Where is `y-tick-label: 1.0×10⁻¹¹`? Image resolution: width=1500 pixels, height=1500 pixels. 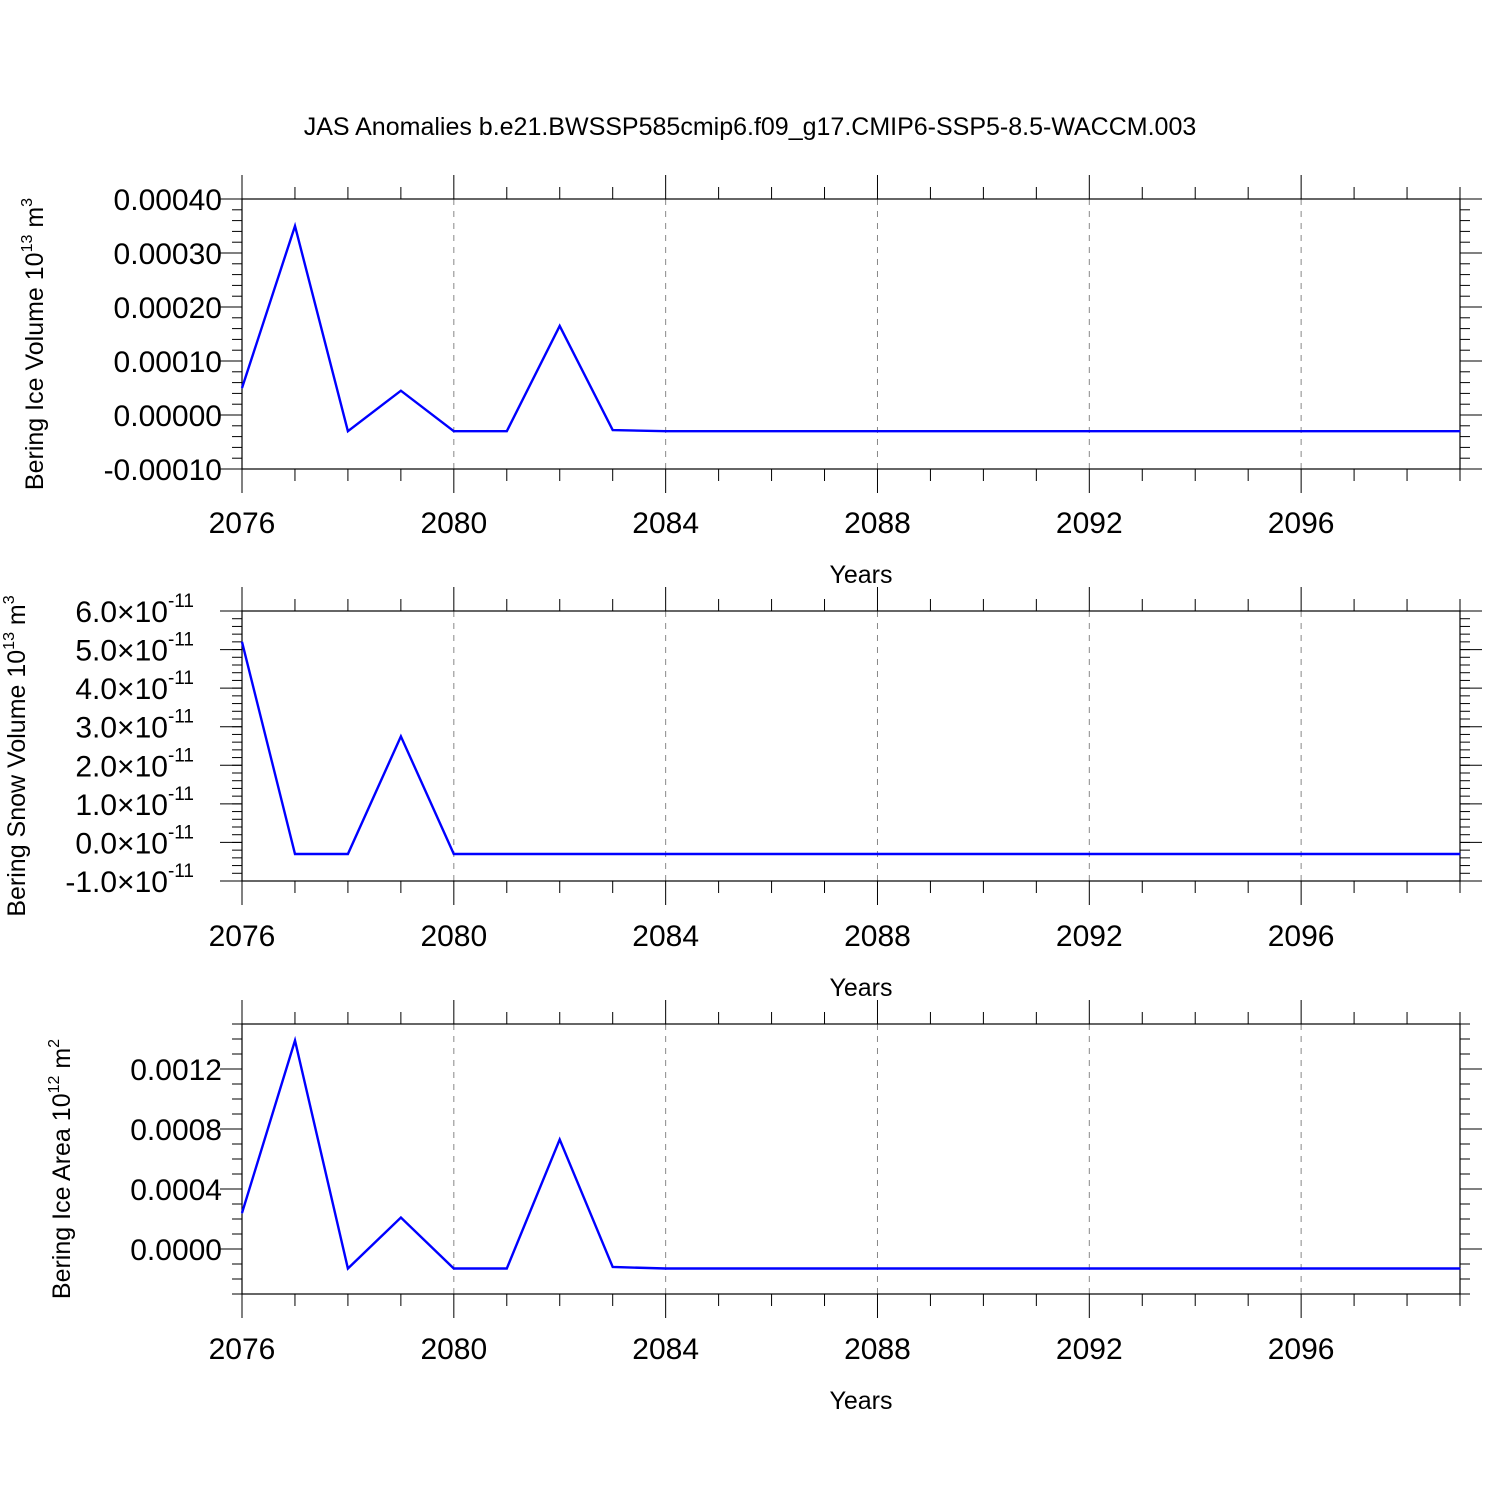
y-tick-label: 1.0×10⁻¹¹ is located at coordinates (134, 803).